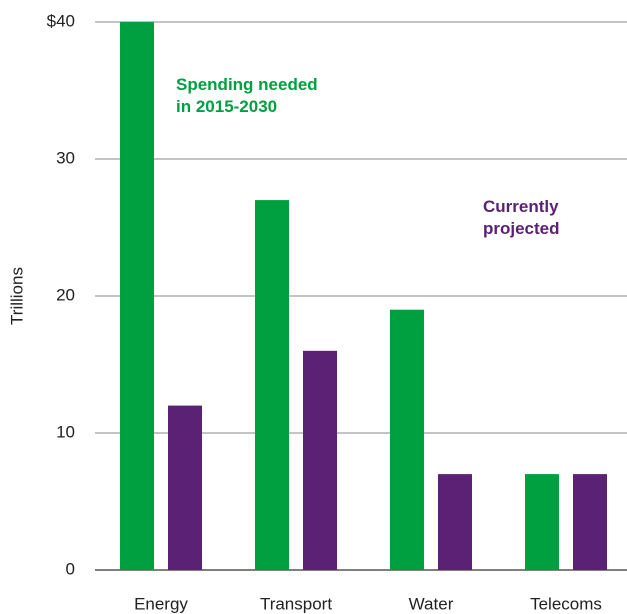  I want to click on x-tick-label: Transport, so click(296, 603).